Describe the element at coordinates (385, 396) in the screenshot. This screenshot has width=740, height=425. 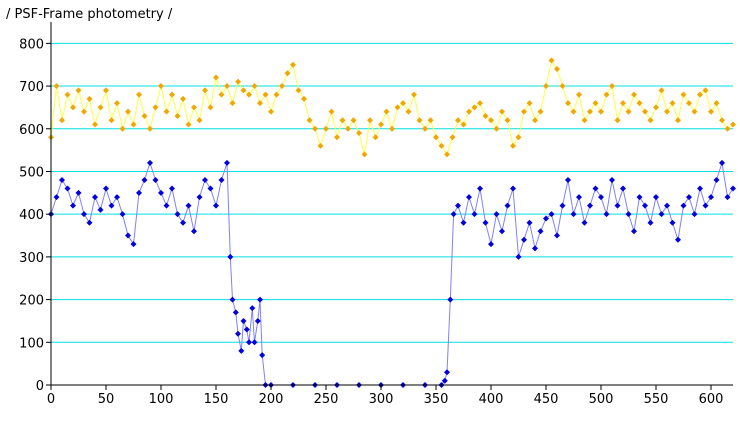
I see `x-axis-ticks: 0 50 100 150 200 250 300 350 400 450 500 550 600` at that location.